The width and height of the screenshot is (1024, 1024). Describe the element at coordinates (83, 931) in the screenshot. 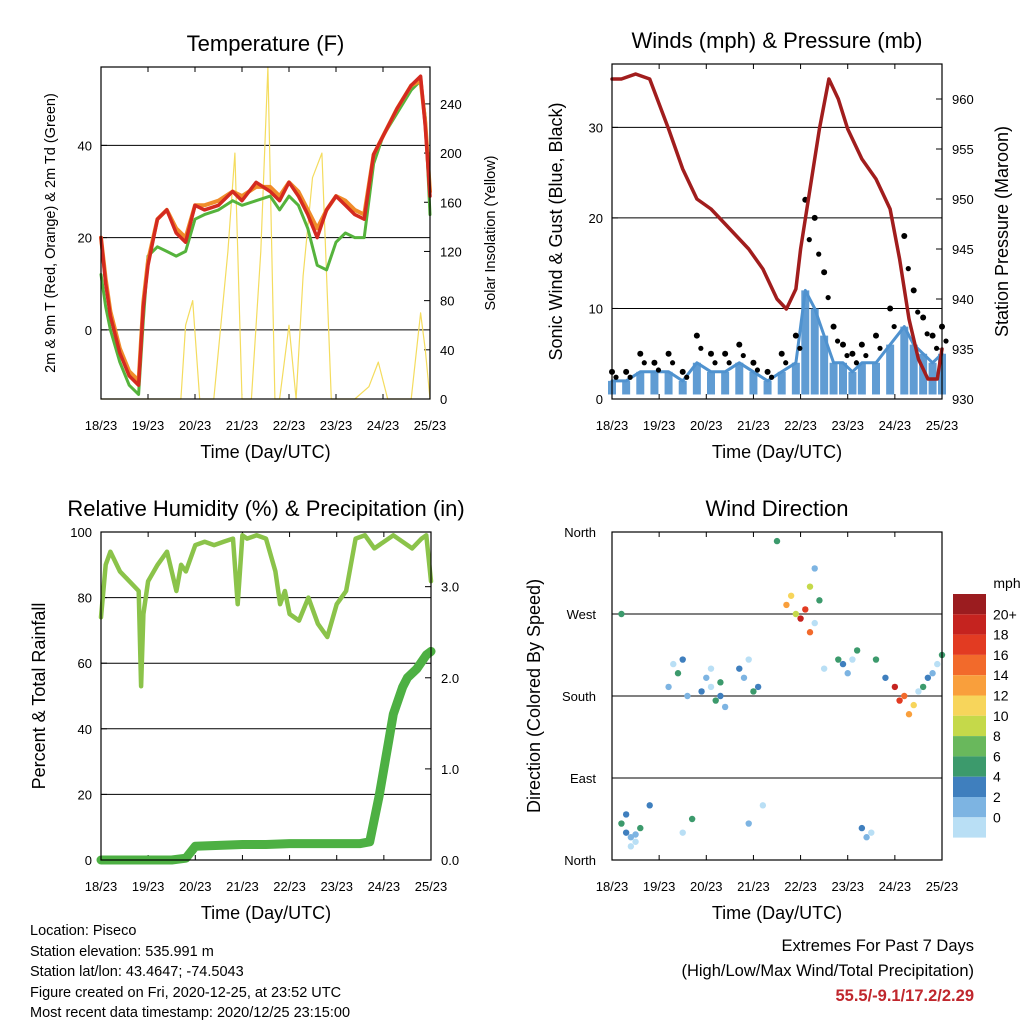

I see `station-location: Location: Piseco` at that location.